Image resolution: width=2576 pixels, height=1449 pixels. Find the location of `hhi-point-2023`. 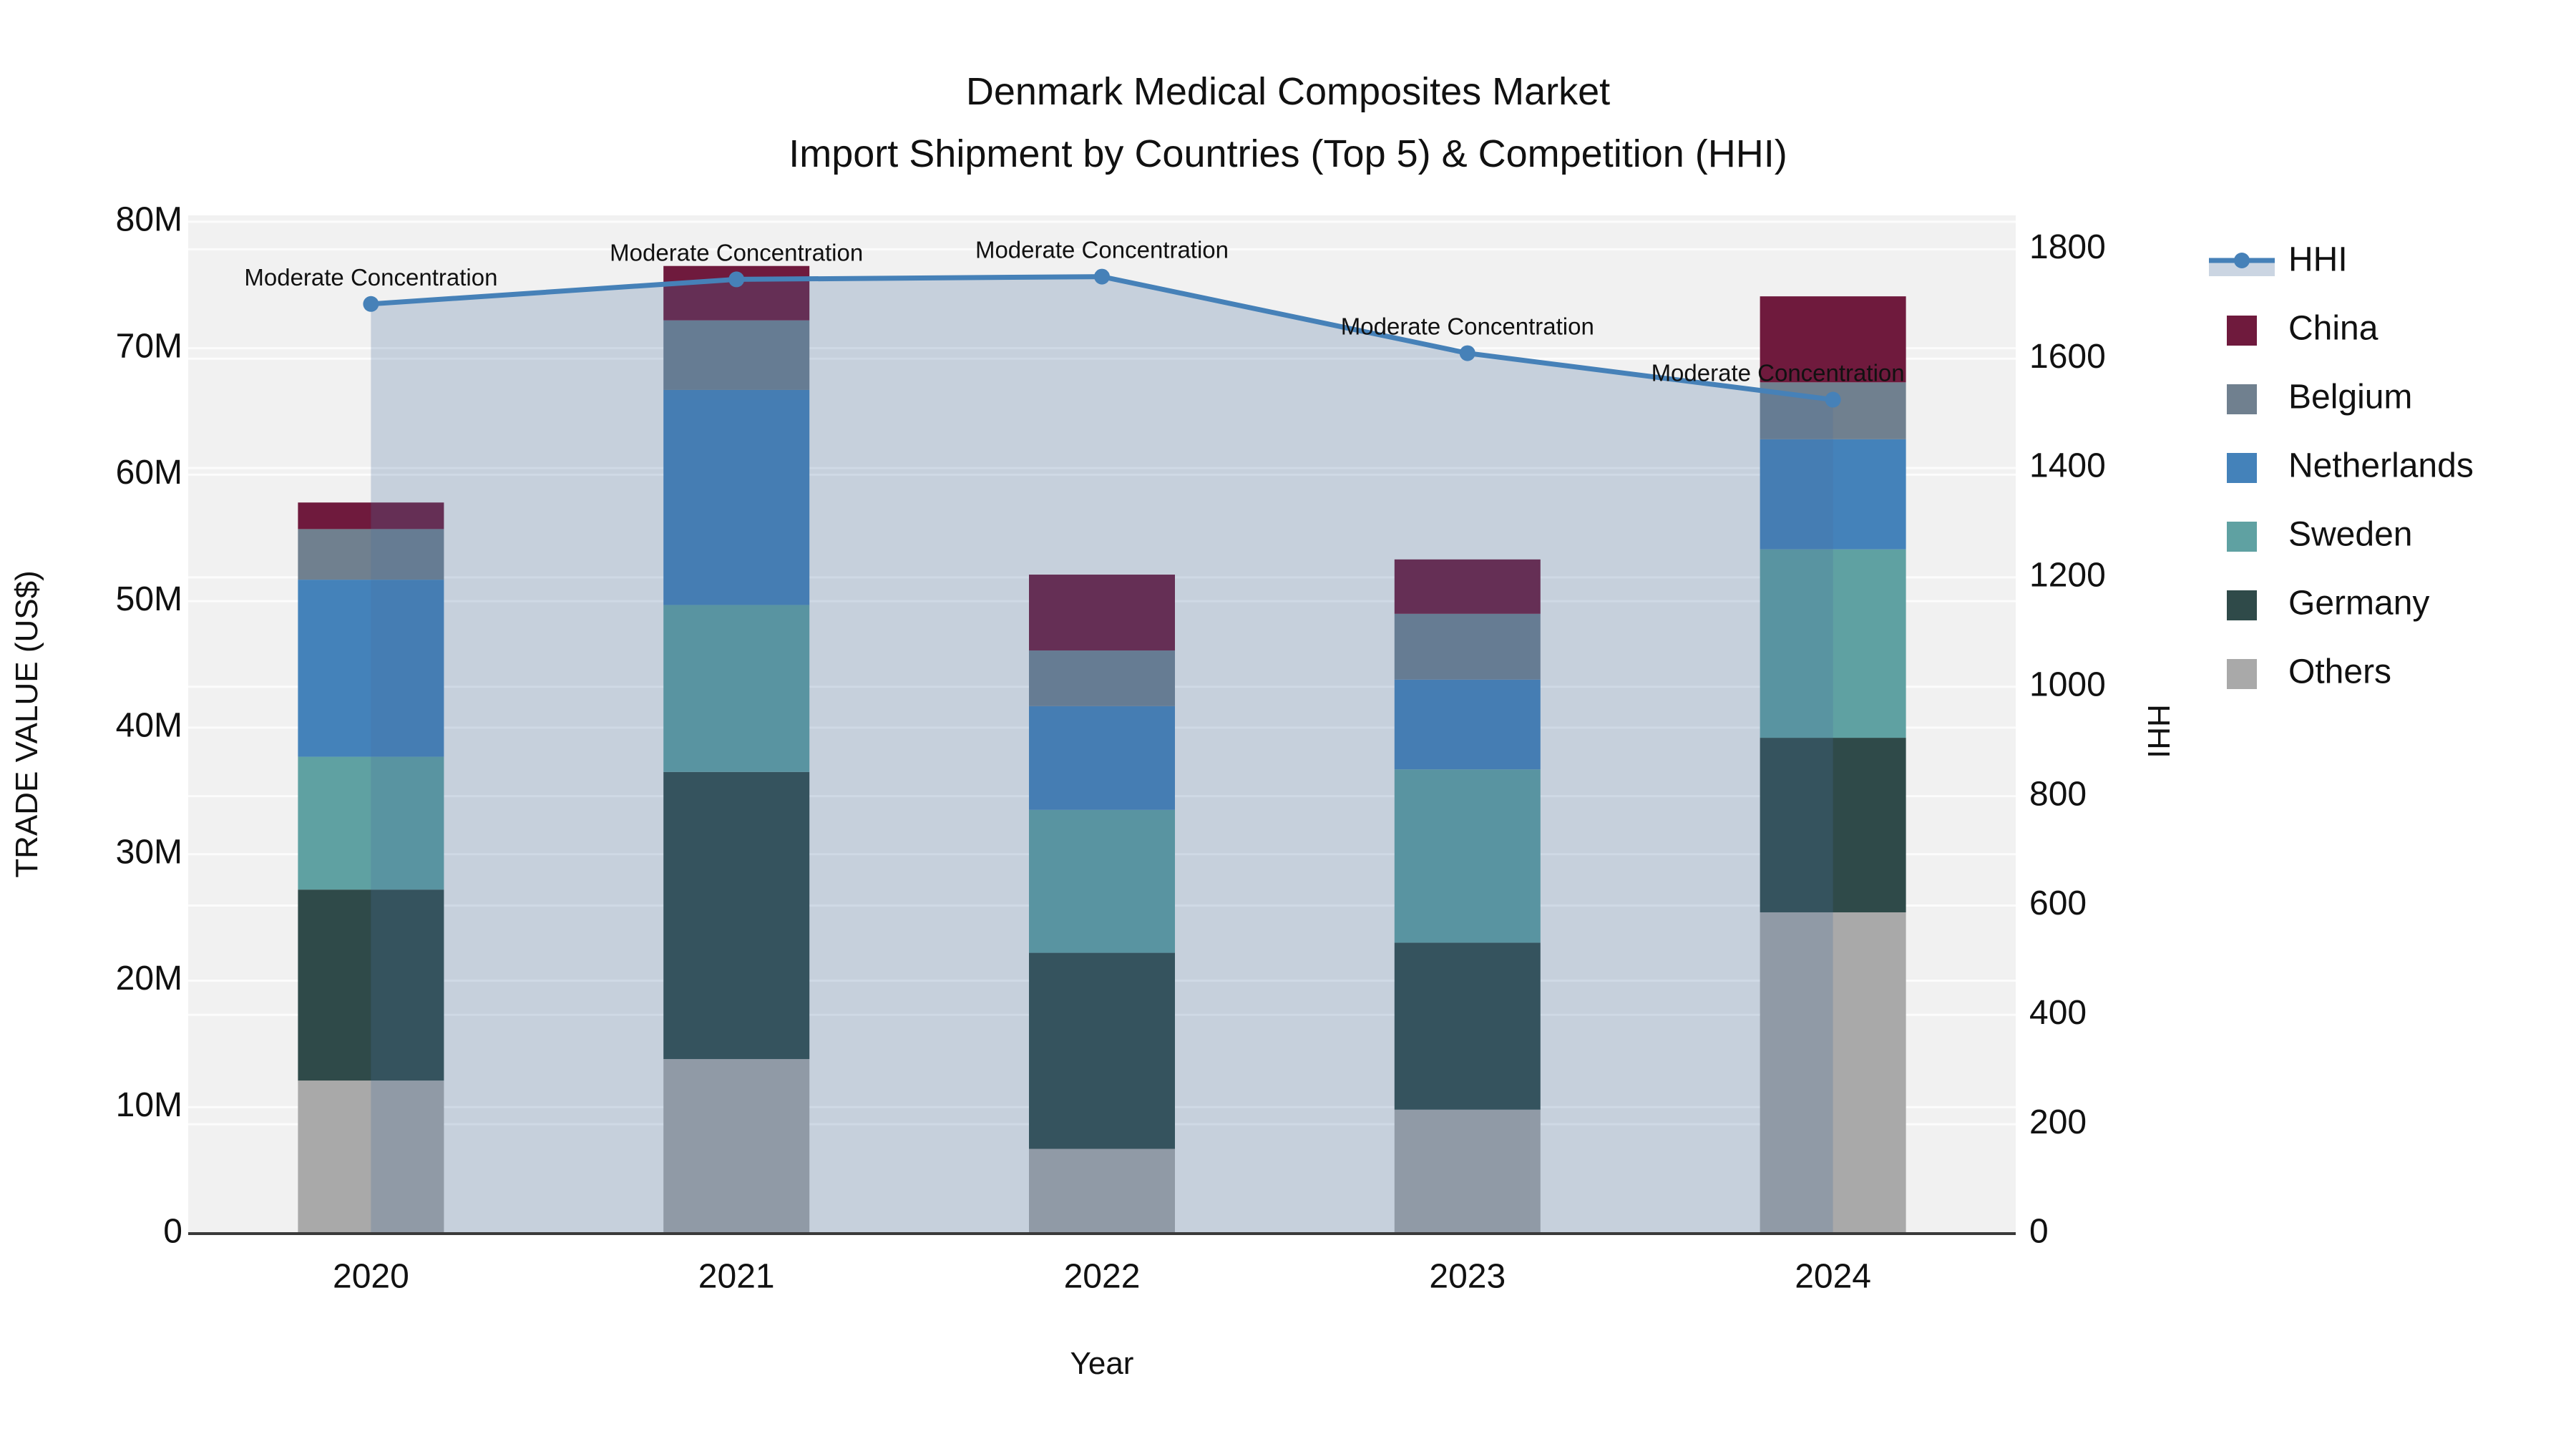

hhi-point-2023 is located at coordinates (1467, 353).